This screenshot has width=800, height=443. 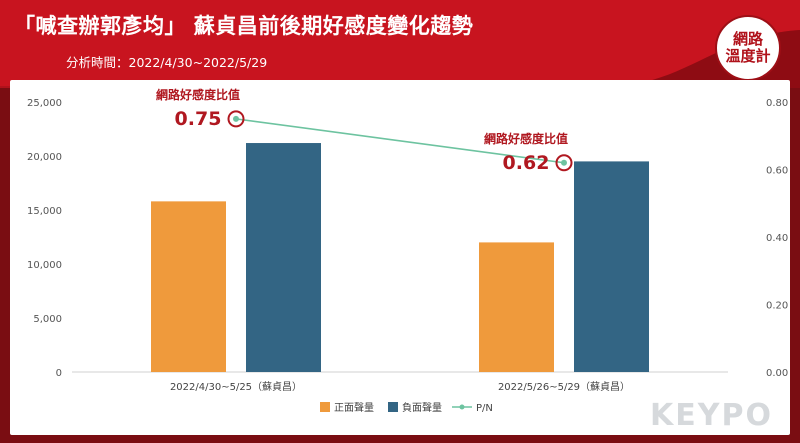 What do you see at coordinates (748, 56) in the screenshot?
I see `logo-line-2: 溫度計` at bounding box center [748, 56].